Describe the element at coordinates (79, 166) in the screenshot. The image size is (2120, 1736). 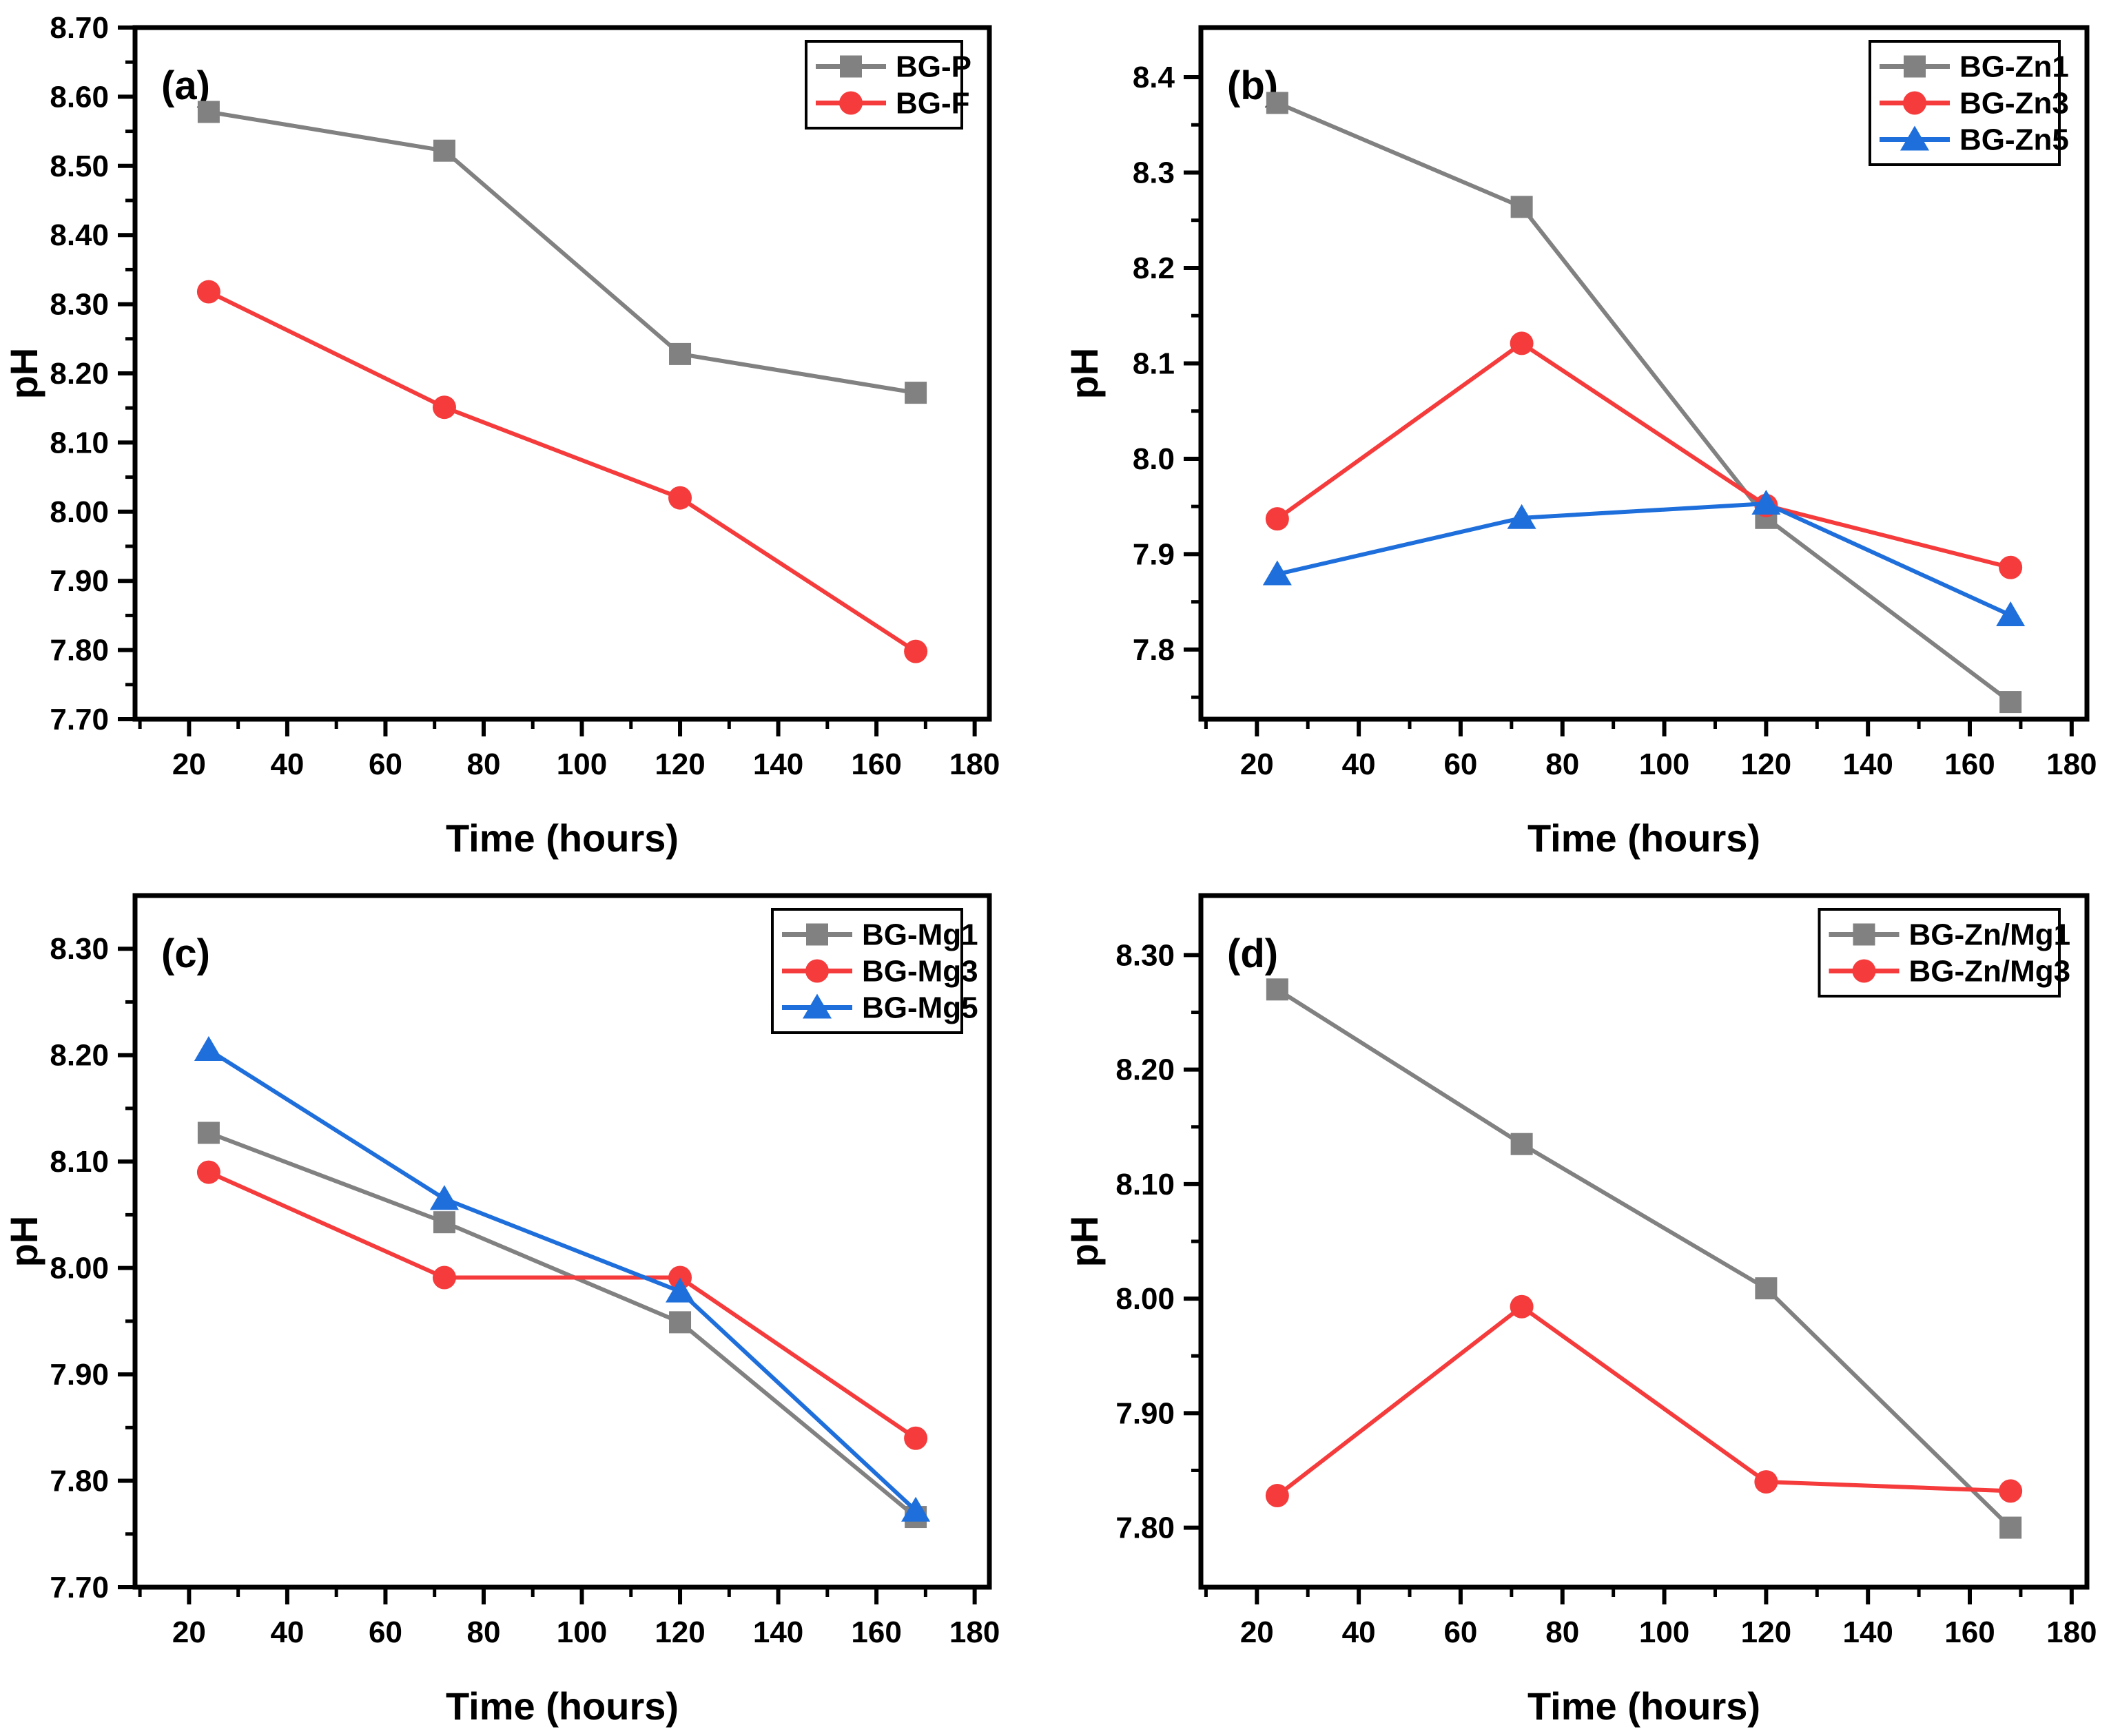
I see `y-tick-label: 8.50` at that location.